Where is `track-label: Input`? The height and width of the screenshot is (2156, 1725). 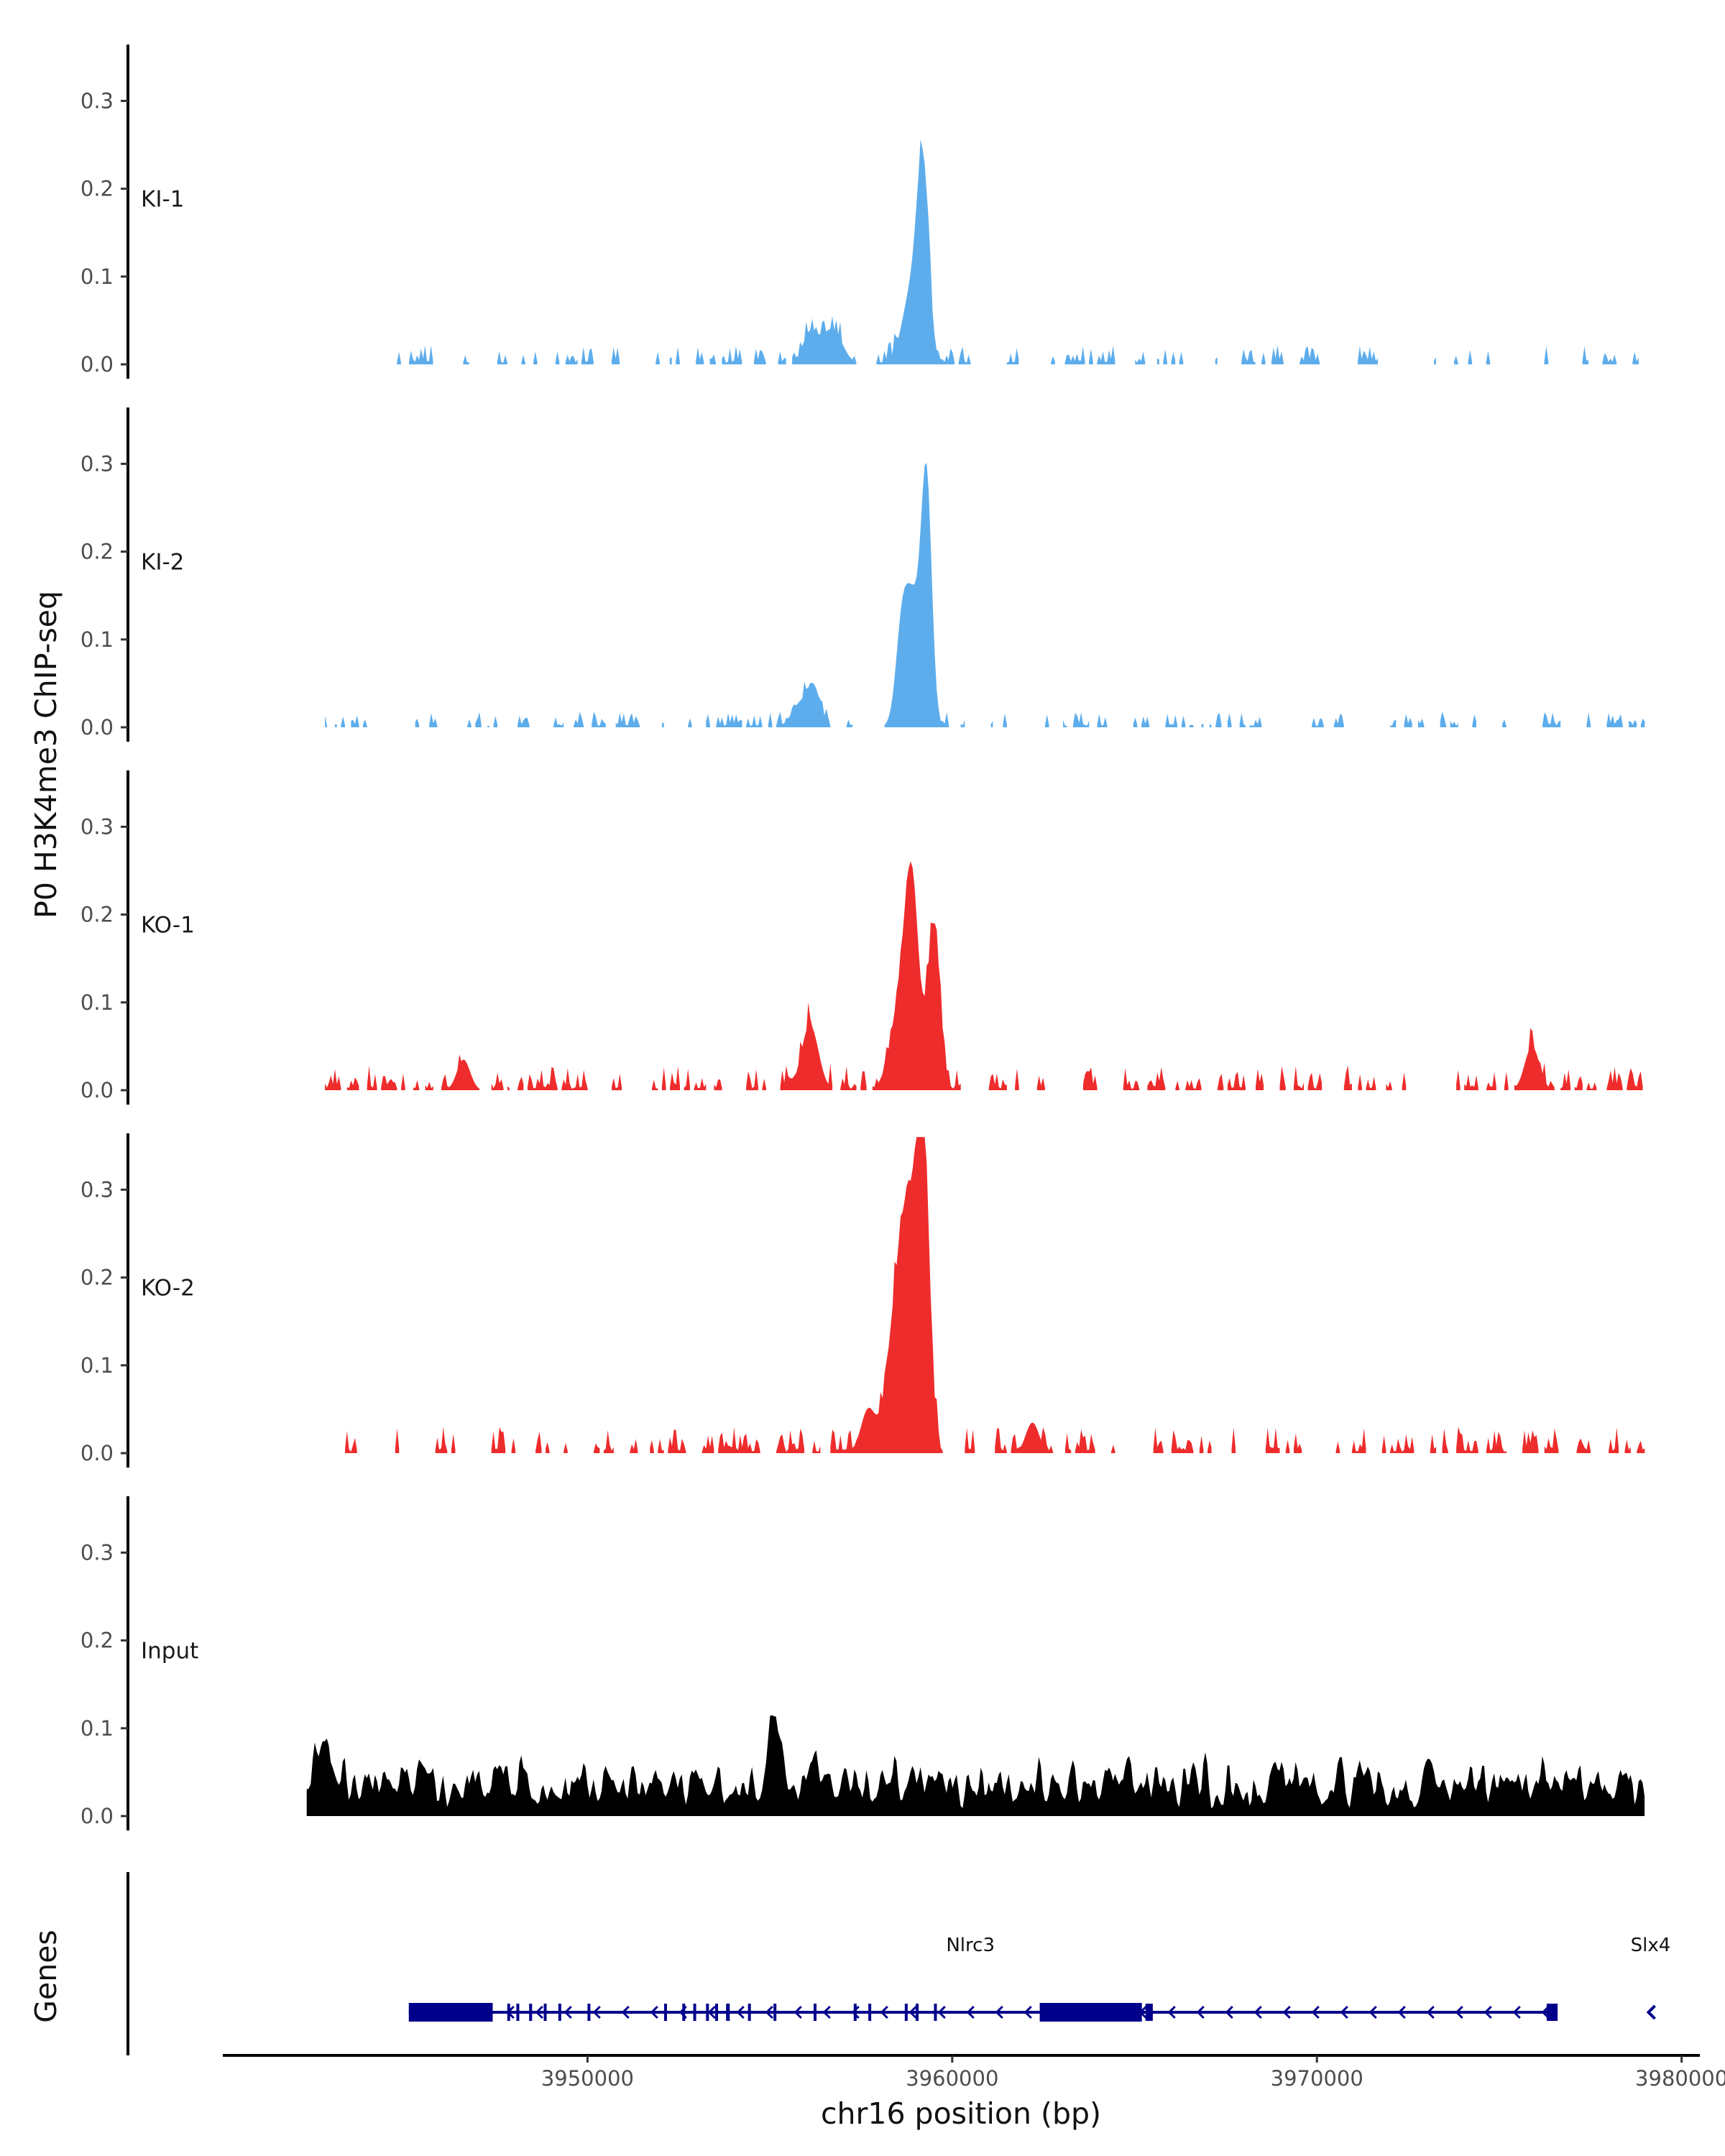
track-label: Input is located at coordinates (169, 1652).